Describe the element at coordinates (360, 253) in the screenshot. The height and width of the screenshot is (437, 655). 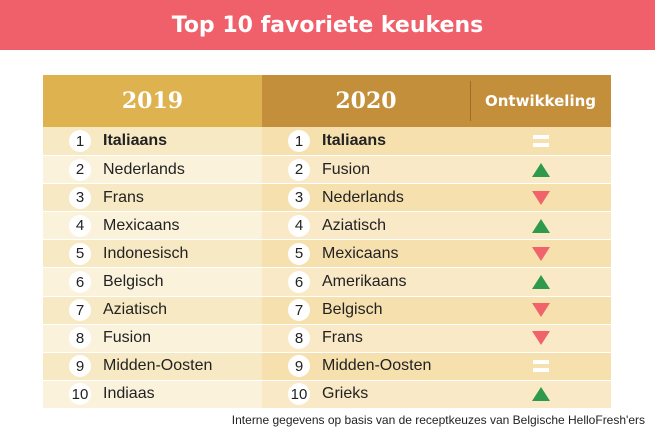
I see `cuisine-2020: Mexicaans` at that location.